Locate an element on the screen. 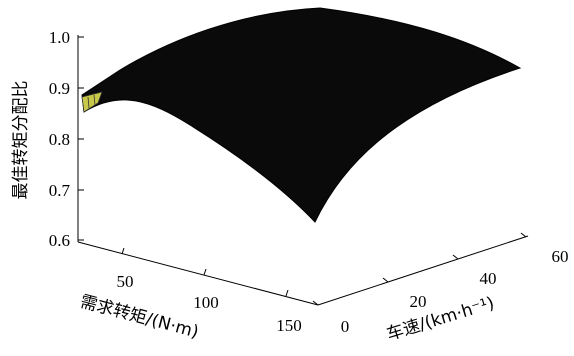 Image resolution: width=574 pixels, height=356 pixels. z-axis-ticks is located at coordinates (81, 138).